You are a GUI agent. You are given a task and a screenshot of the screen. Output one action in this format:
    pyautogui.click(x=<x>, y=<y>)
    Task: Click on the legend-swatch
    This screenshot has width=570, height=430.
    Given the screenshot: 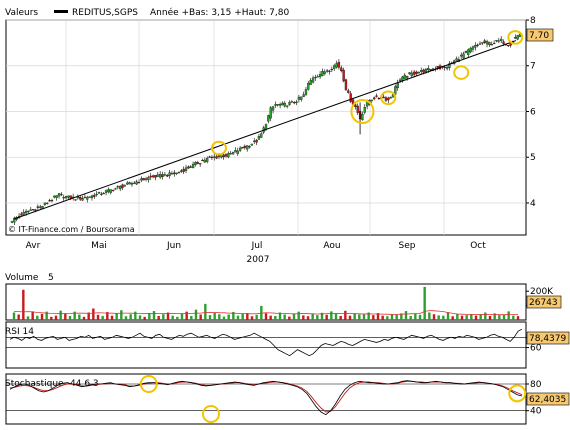 What is the action you would take?
    pyautogui.click(x=61, y=11)
    